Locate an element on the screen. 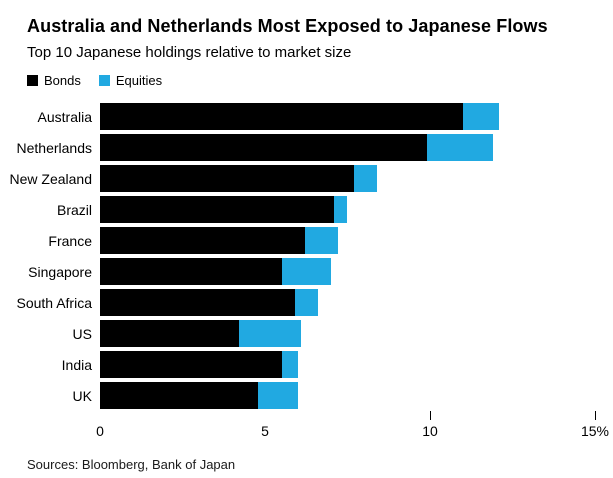  category-label: US is located at coordinates (82, 333).